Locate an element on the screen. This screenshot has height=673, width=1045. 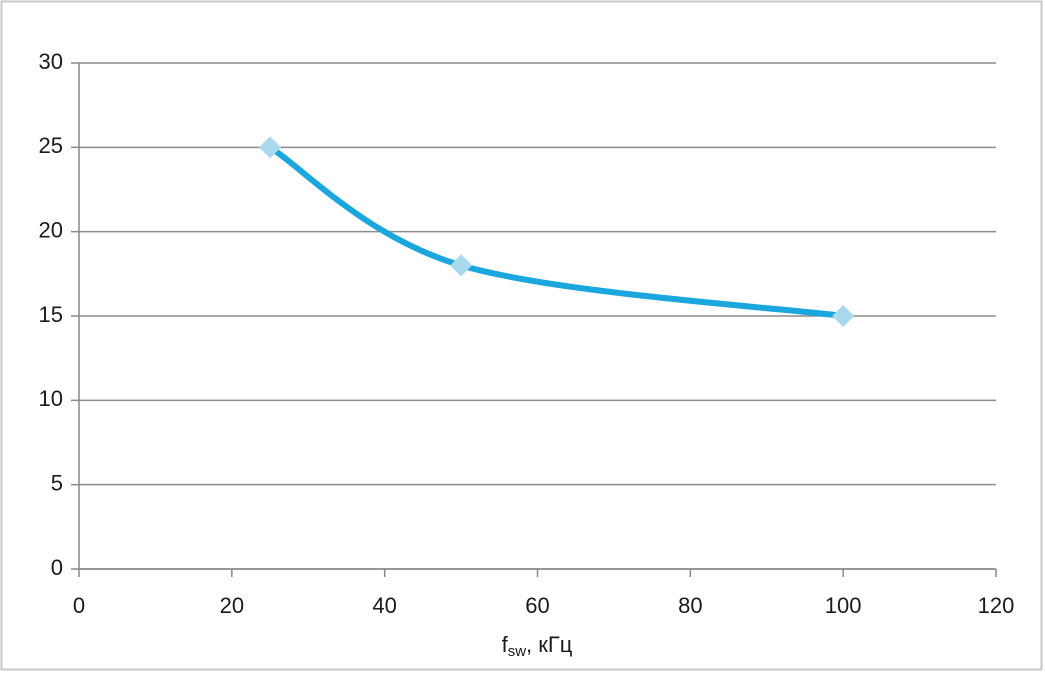
x-axis-label: fsw, кГц is located at coordinates (537, 646).